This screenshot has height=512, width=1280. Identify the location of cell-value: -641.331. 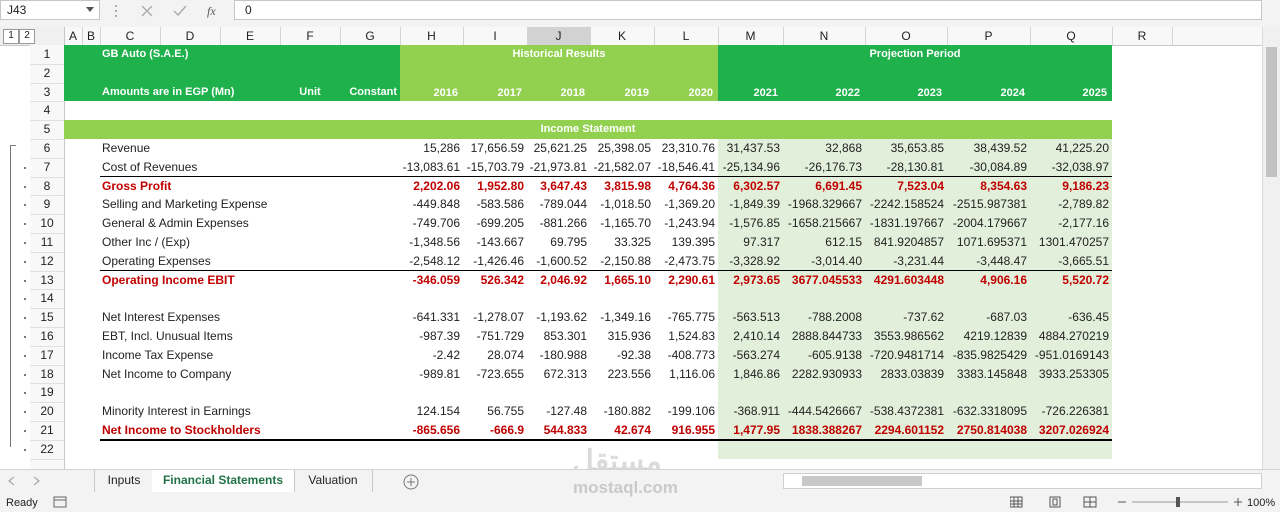
(436, 317).